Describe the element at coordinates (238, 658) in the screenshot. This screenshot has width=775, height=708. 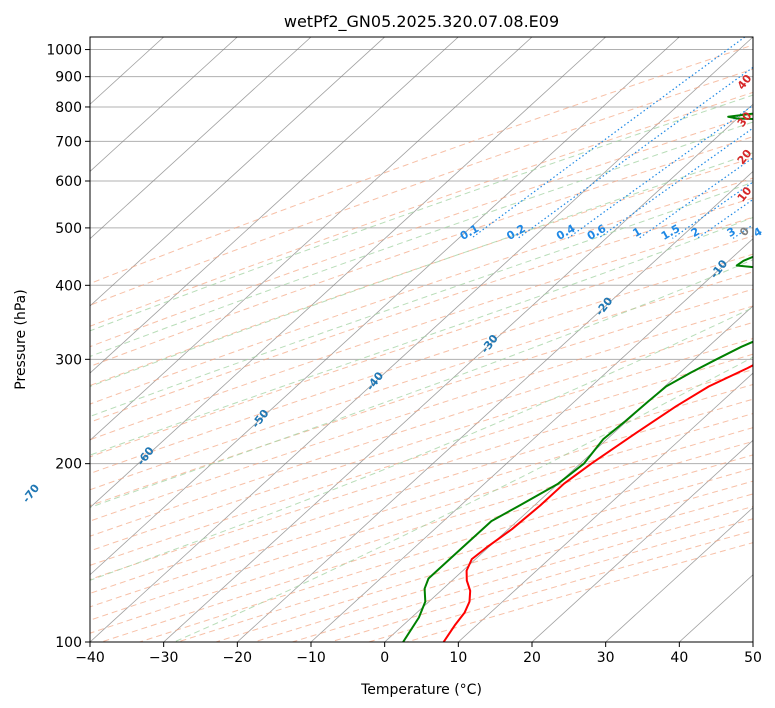
I see `x-tick-label: −20` at that location.